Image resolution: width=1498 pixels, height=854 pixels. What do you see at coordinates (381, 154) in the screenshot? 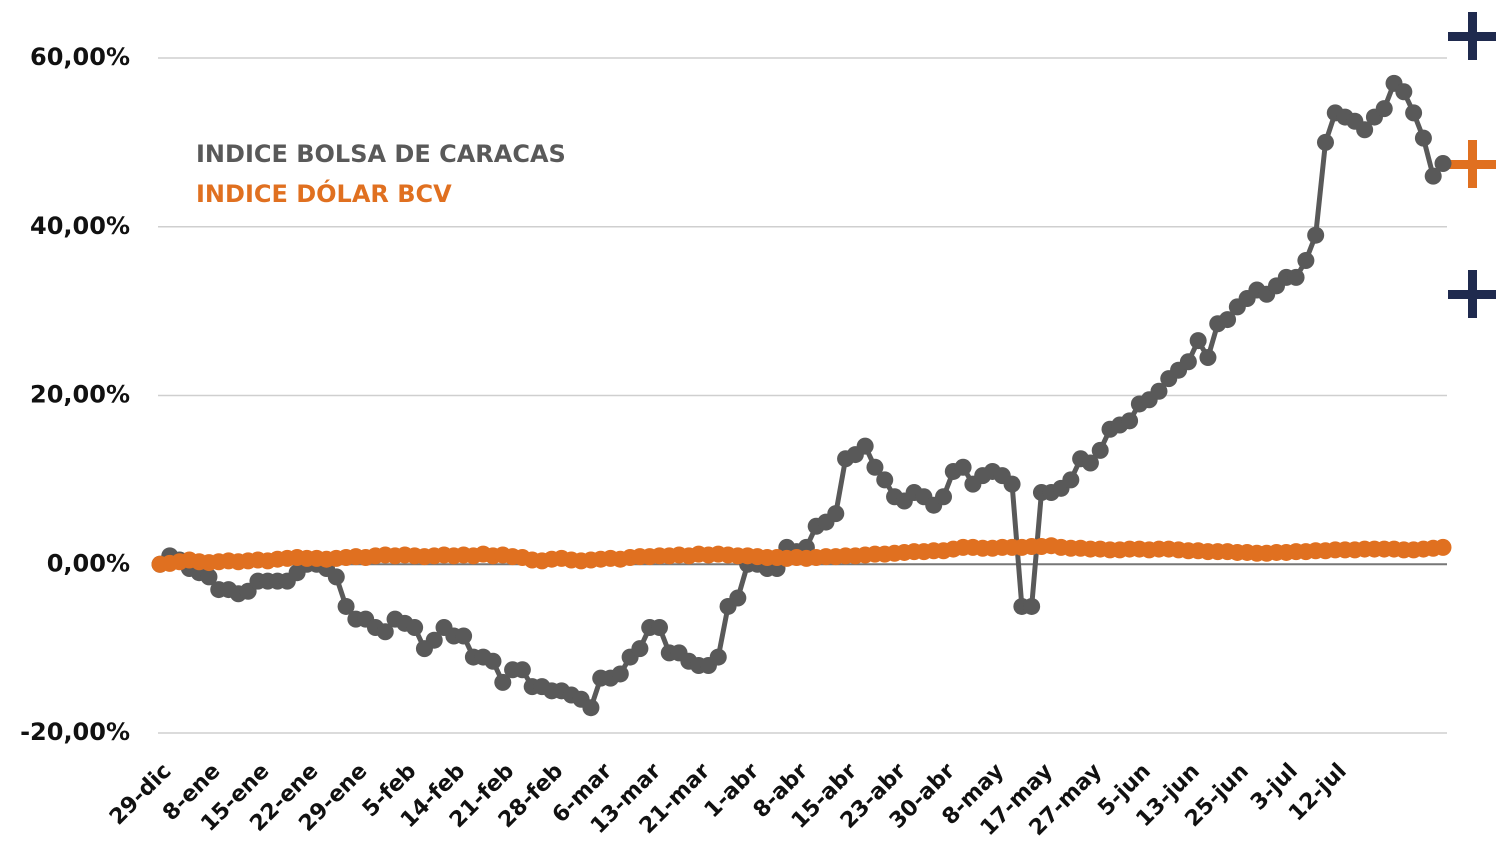
I see `legend-entry: INDICE BOLSA DE CARACAS` at bounding box center [381, 154].